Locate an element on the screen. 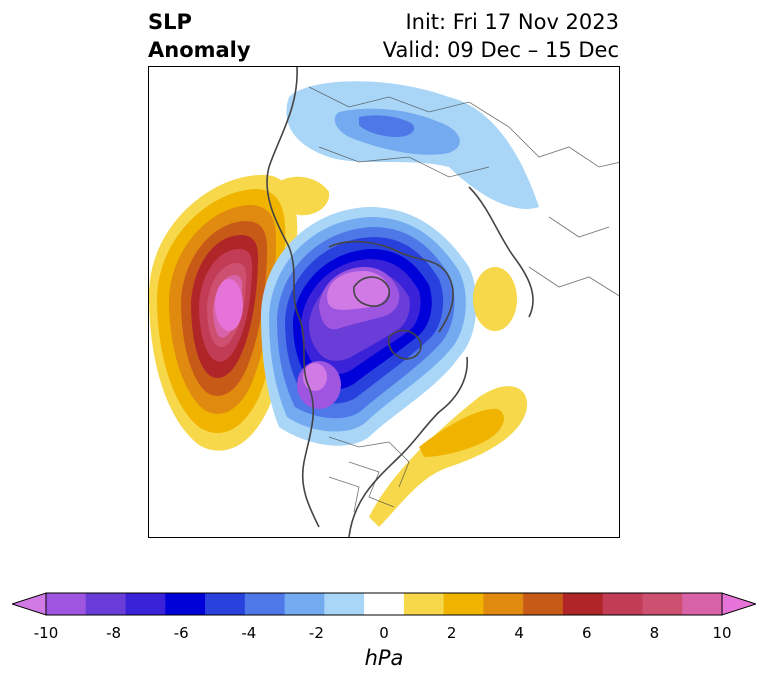  siberia-low is located at coordinates (412, 145).